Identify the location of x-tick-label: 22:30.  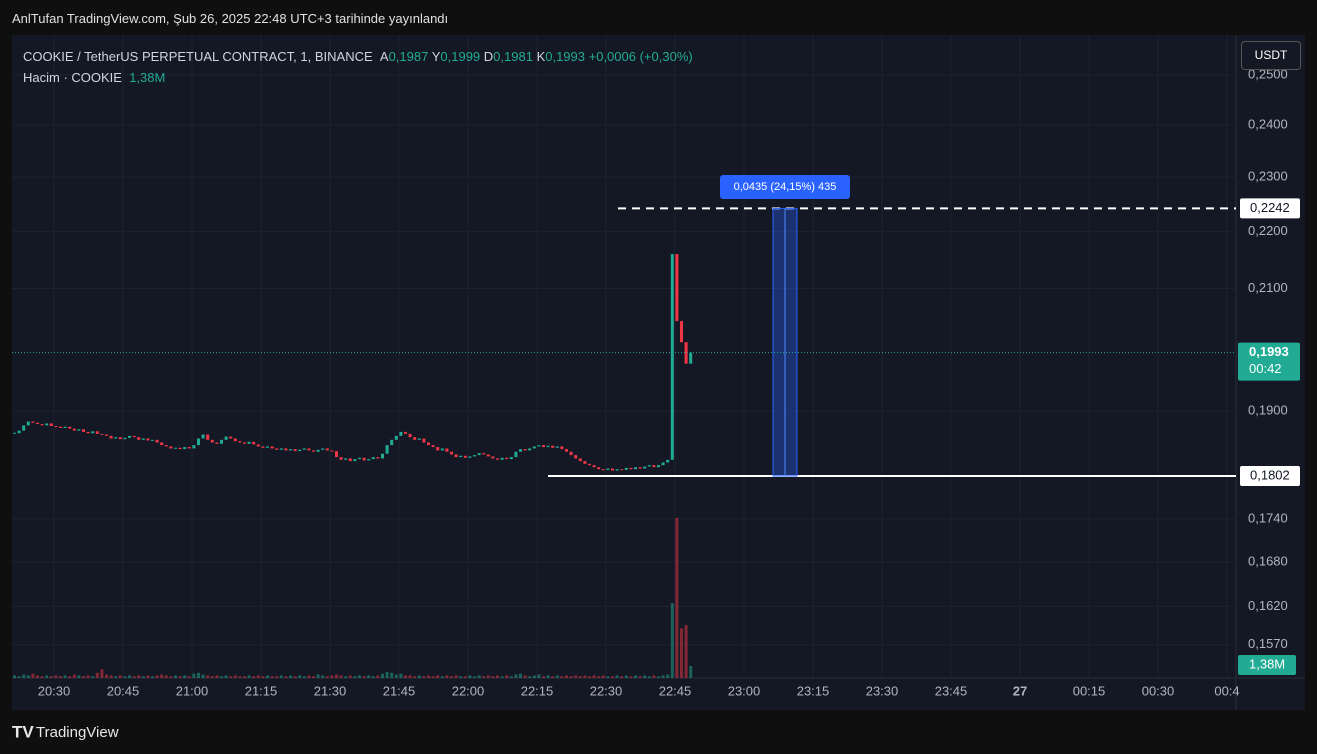
(606, 690).